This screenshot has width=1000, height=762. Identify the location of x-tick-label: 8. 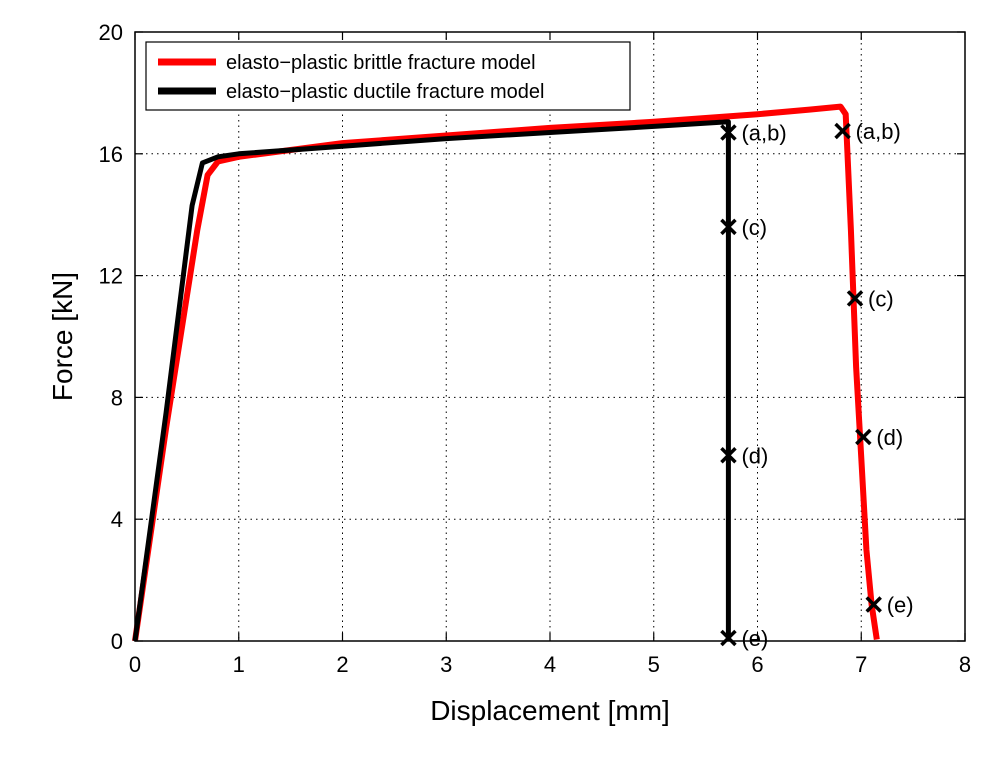
(965, 664).